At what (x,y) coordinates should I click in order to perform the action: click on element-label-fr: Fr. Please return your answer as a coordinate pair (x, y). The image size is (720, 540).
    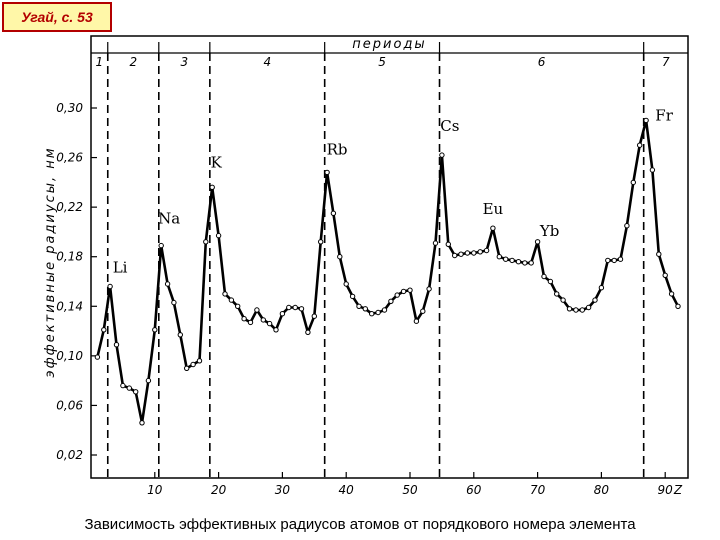
    Looking at the image, I should click on (664, 115).